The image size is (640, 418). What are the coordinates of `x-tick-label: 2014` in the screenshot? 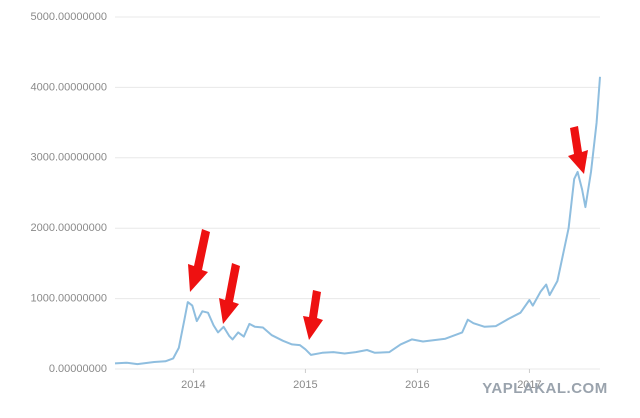 It's located at (193, 385).